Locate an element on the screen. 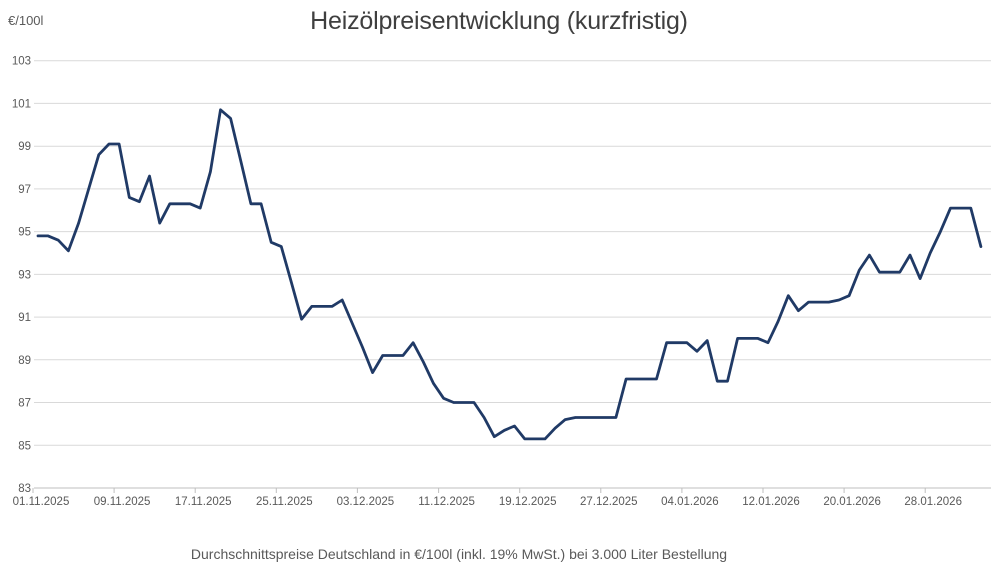  y-tick-label: 93 is located at coordinates (24, 275).